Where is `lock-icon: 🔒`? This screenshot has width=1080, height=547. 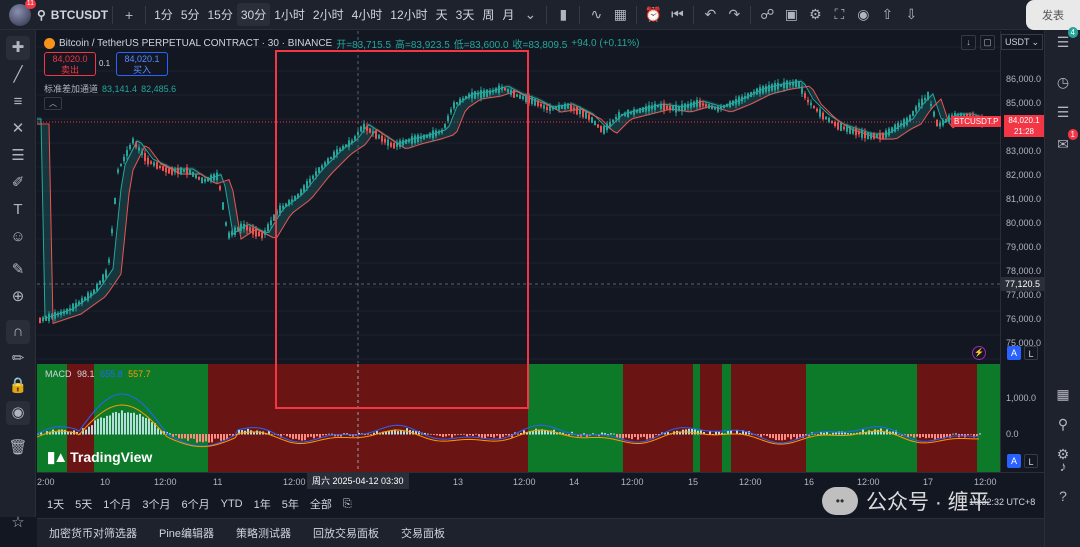
lock-icon: 🔒 is located at coordinates (18, 385).